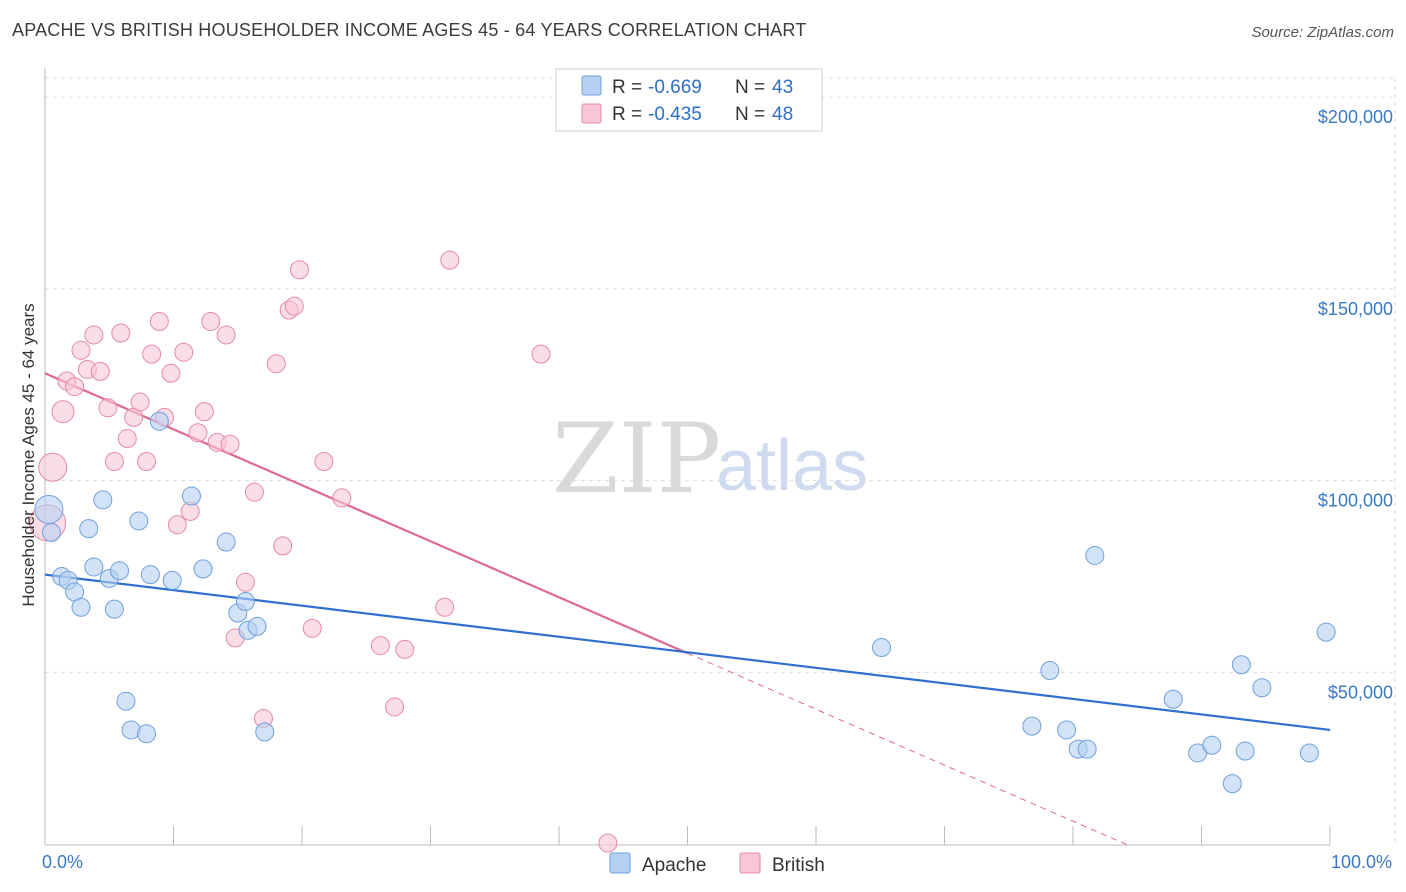  I want to click on bottom-legend-swatch-apache, so click(620, 863).